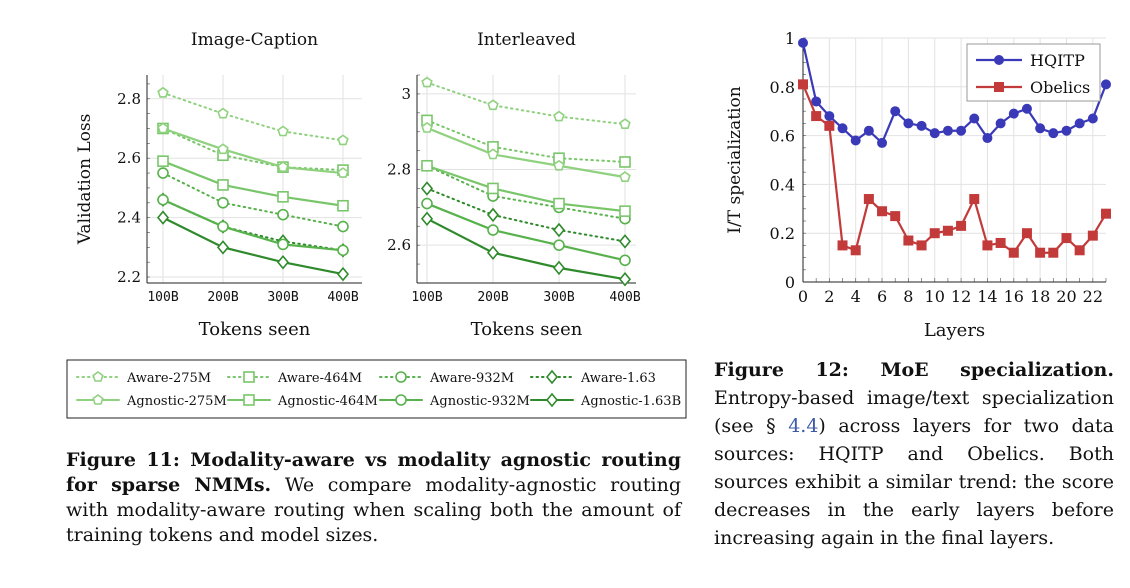 This screenshot has height=588, width=1130. Describe the element at coordinates (782, 233) in the screenshot. I see `y-tick-label: 0.2` at that location.